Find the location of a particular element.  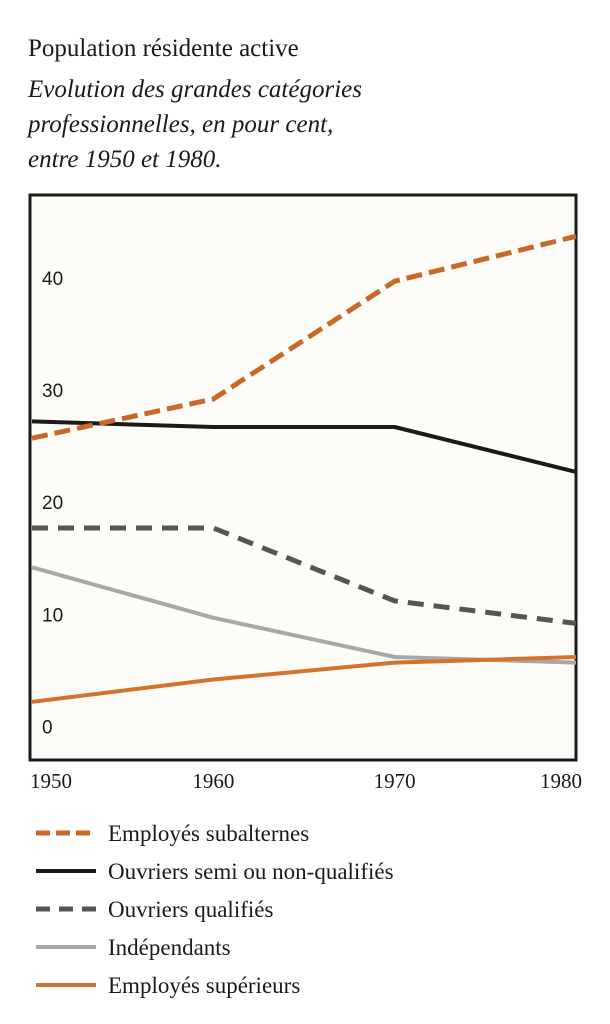

chart-title: Population résidente active is located at coordinates (163, 48).